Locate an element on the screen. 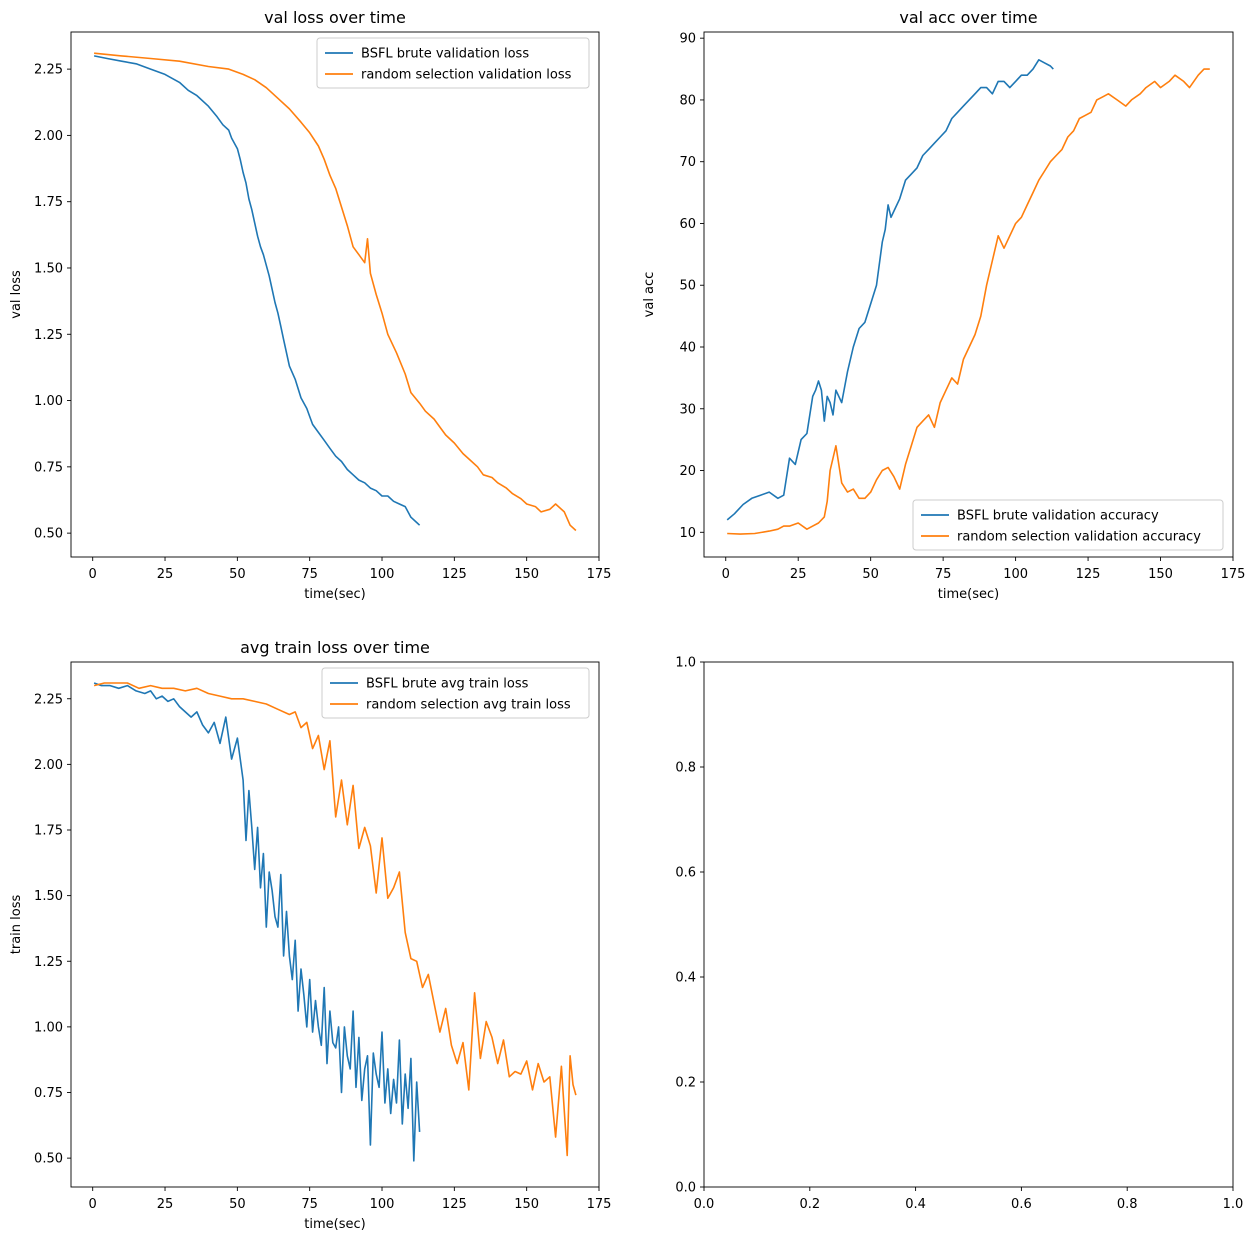  chart-title: val loss over time is located at coordinates (335, 17).